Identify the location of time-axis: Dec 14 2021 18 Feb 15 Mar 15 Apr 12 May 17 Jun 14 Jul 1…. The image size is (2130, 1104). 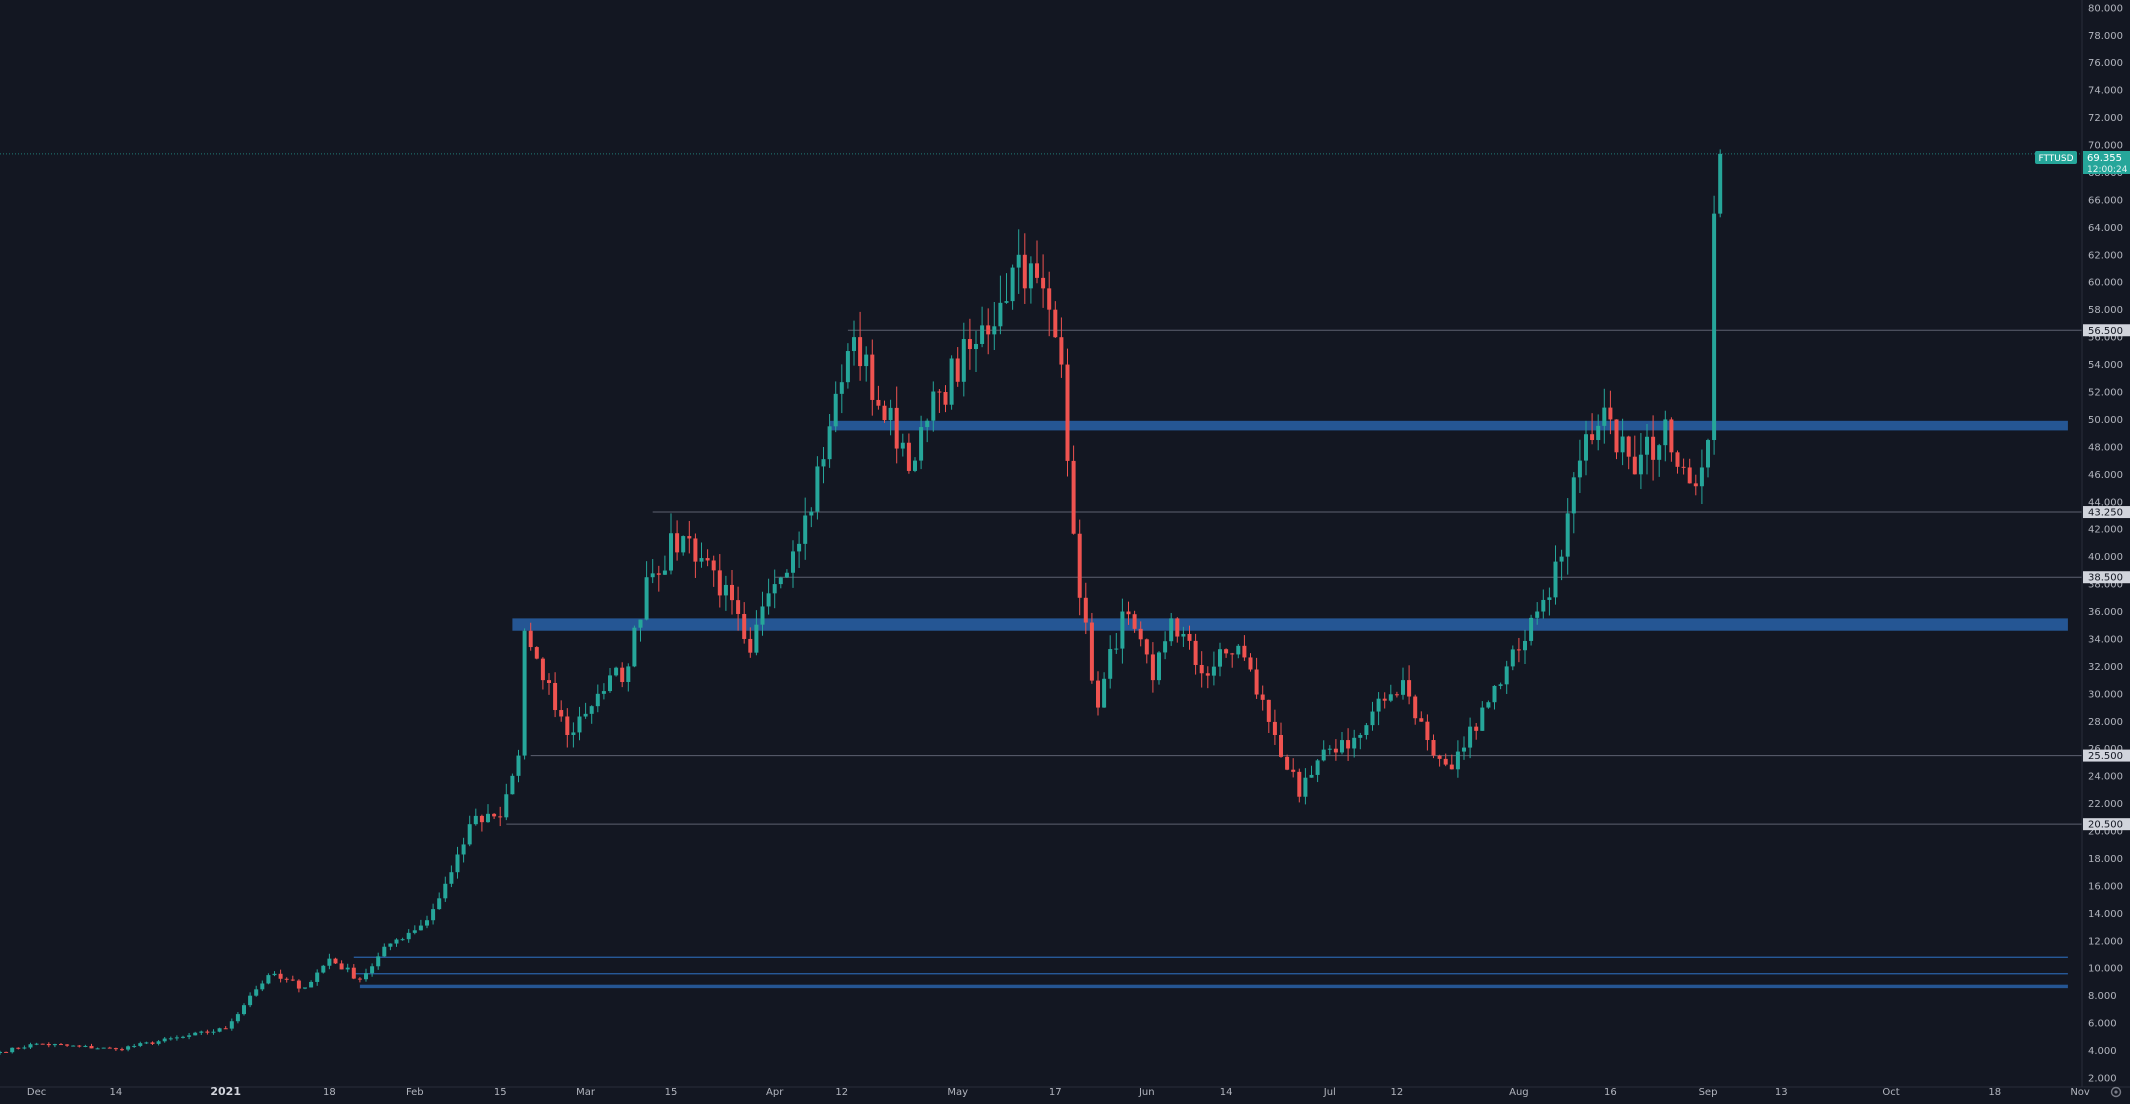
(1065, 1091).